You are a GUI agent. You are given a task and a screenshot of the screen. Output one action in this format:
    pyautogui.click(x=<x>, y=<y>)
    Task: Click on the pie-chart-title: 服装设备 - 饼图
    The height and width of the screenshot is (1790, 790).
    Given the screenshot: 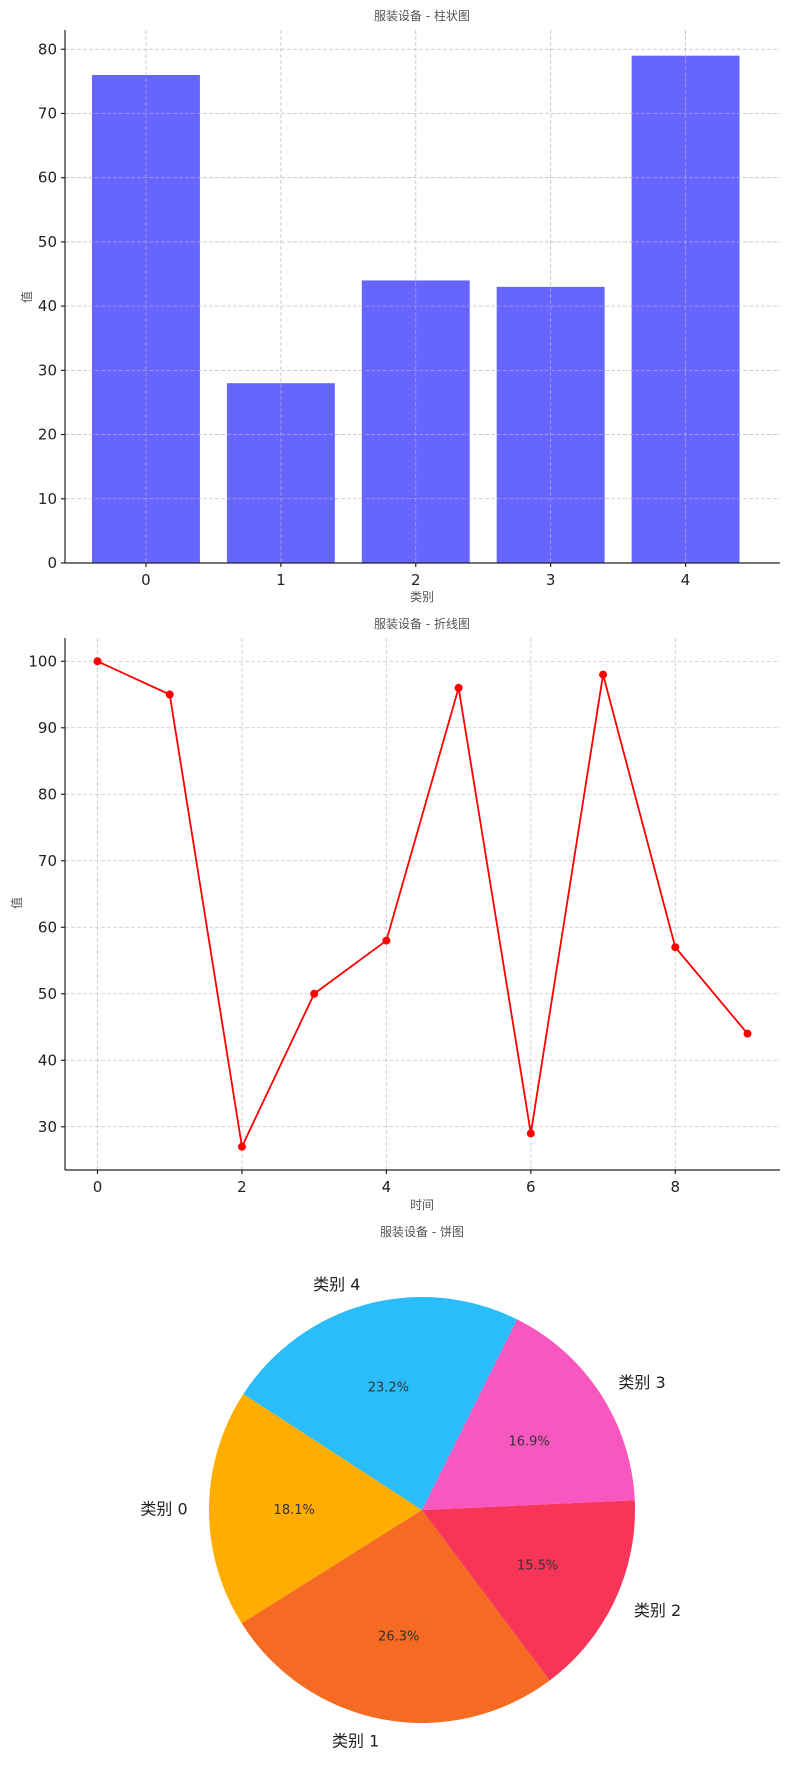 What is the action you would take?
    pyautogui.click(x=422, y=1232)
    